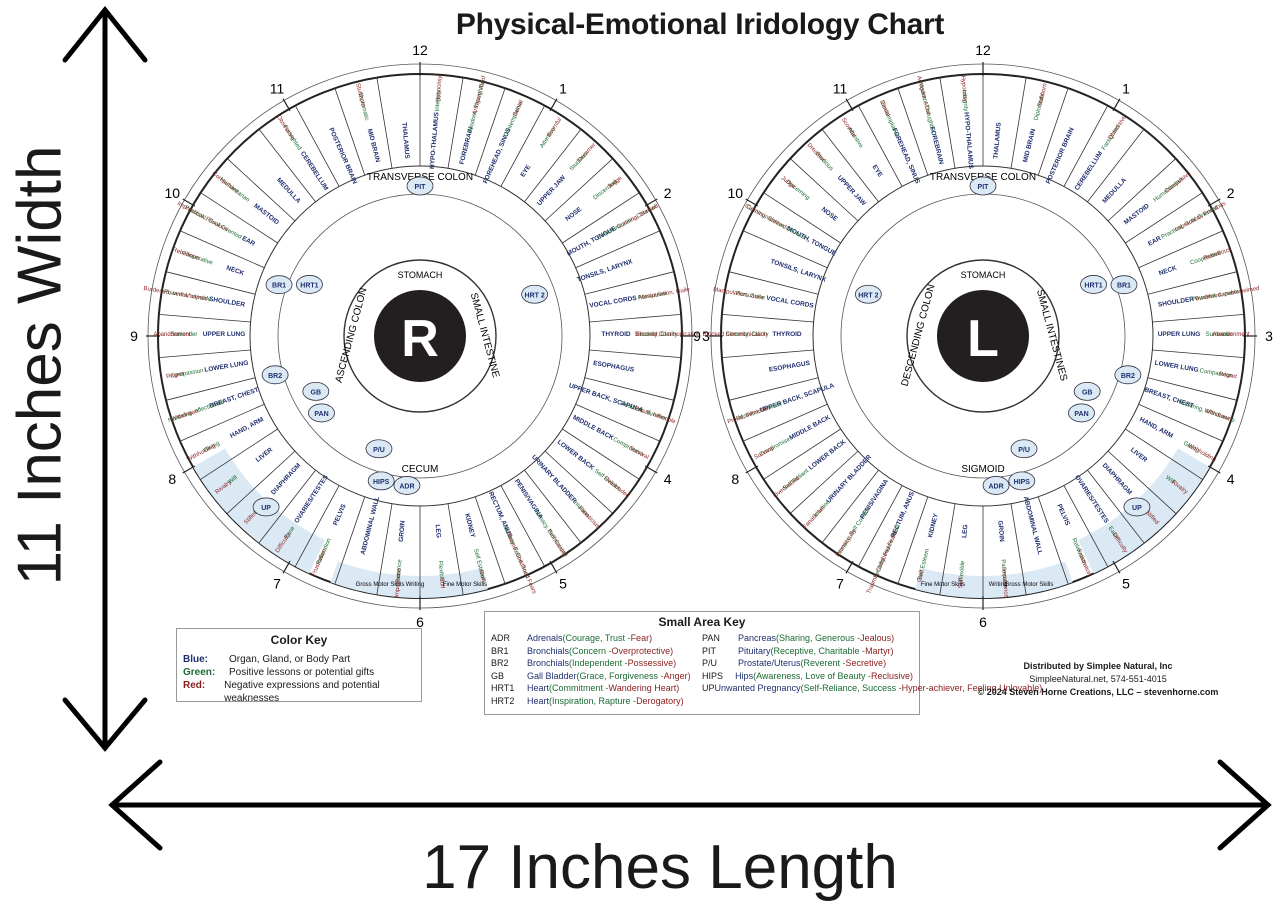  I want to click on key-pos: (Reverent -, so click(823, 663).